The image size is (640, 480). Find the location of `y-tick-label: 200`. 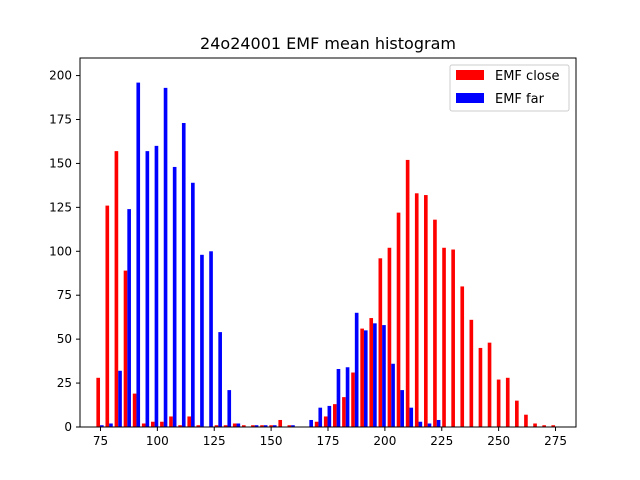

y-tick-label: 200 is located at coordinates (60, 76).